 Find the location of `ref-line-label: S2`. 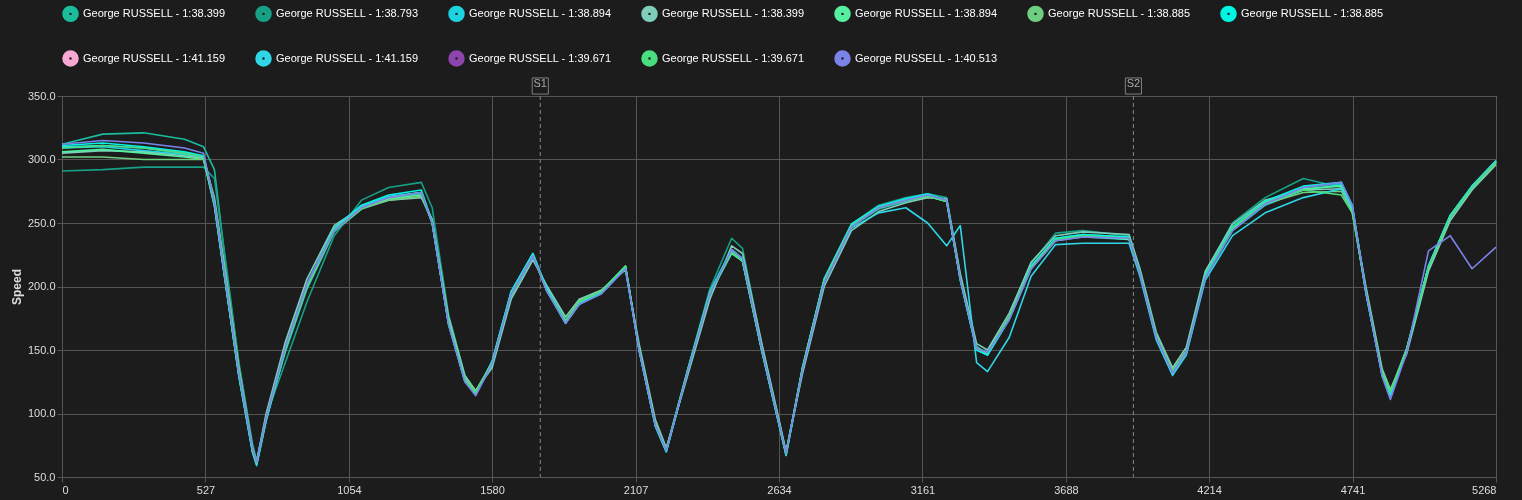

ref-line-label: S2 is located at coordinates (1133, 83).